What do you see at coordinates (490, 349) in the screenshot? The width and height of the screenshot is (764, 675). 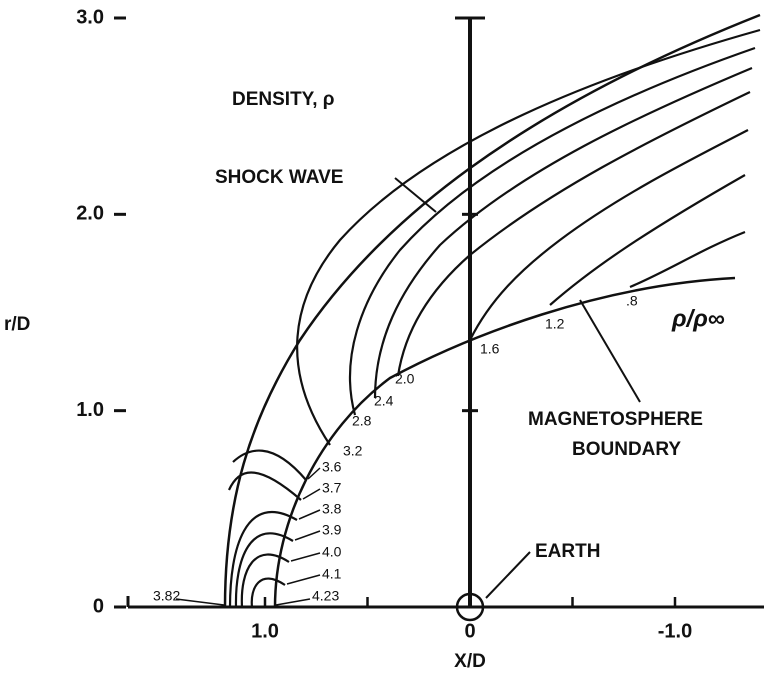 I see `contour-label: 1.6` at bounding box center [490, 349].